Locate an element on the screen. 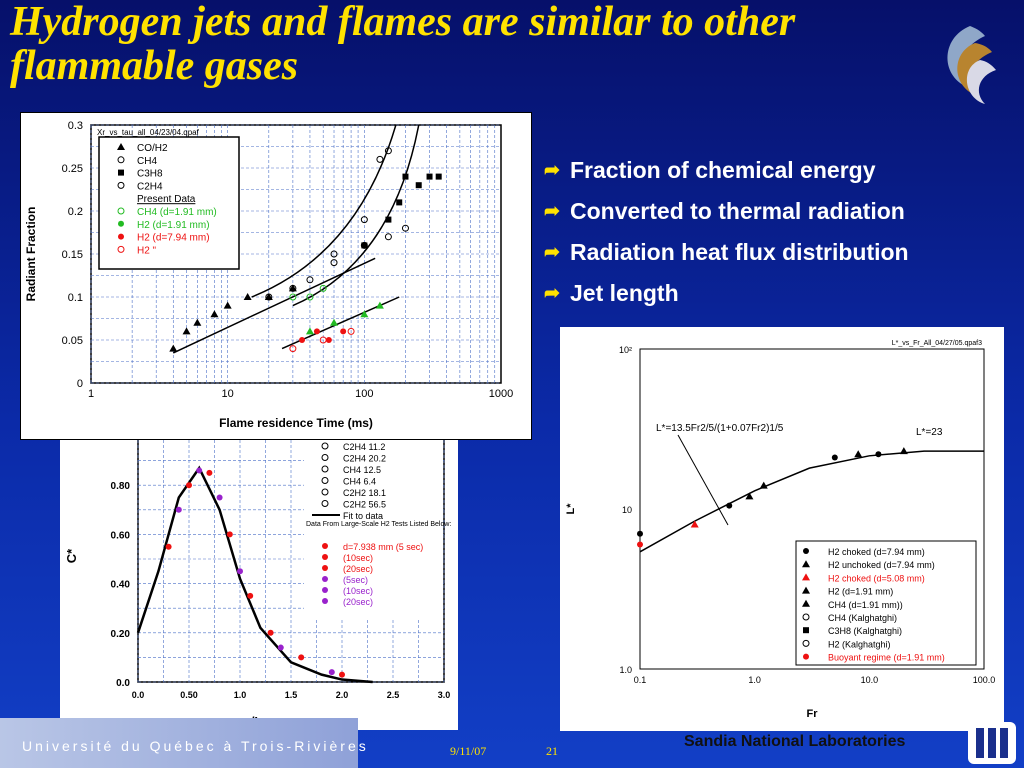 This screenshot has width=1024, height=768. x-tick-label: 1.5 is located at coordinates (291, 695).